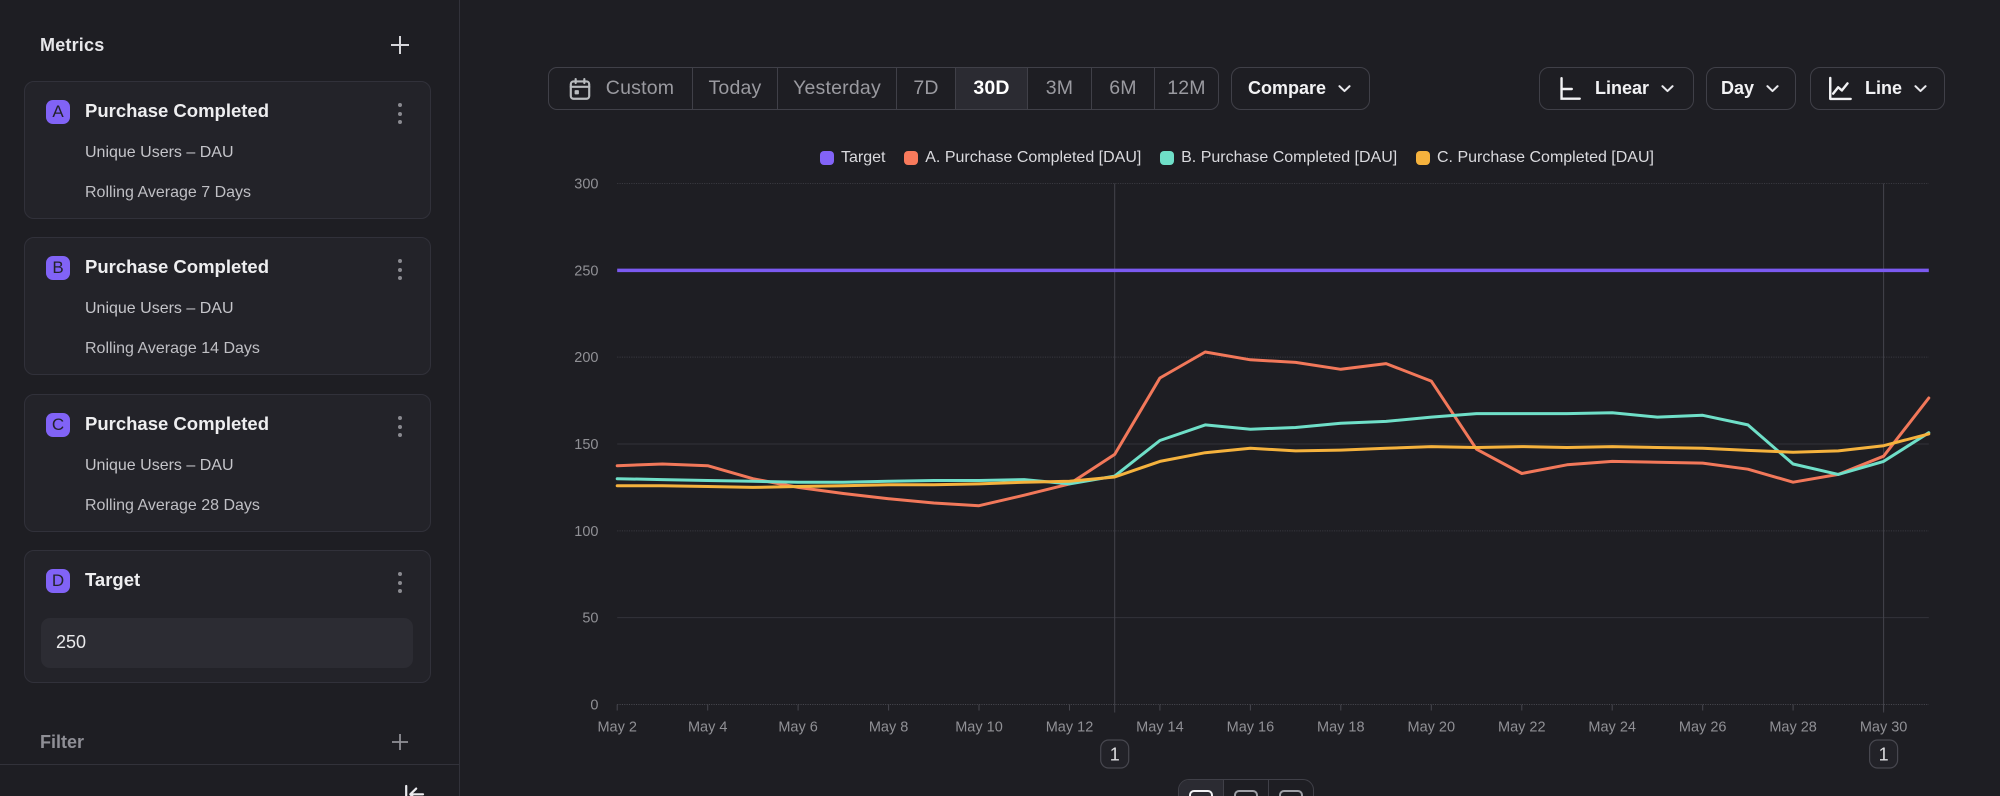 The width and height of the screenshot is (2000, 796). Describe the element at coordinates (979, 728) in the screenshot. I see `svg-text: May 10` at that location.